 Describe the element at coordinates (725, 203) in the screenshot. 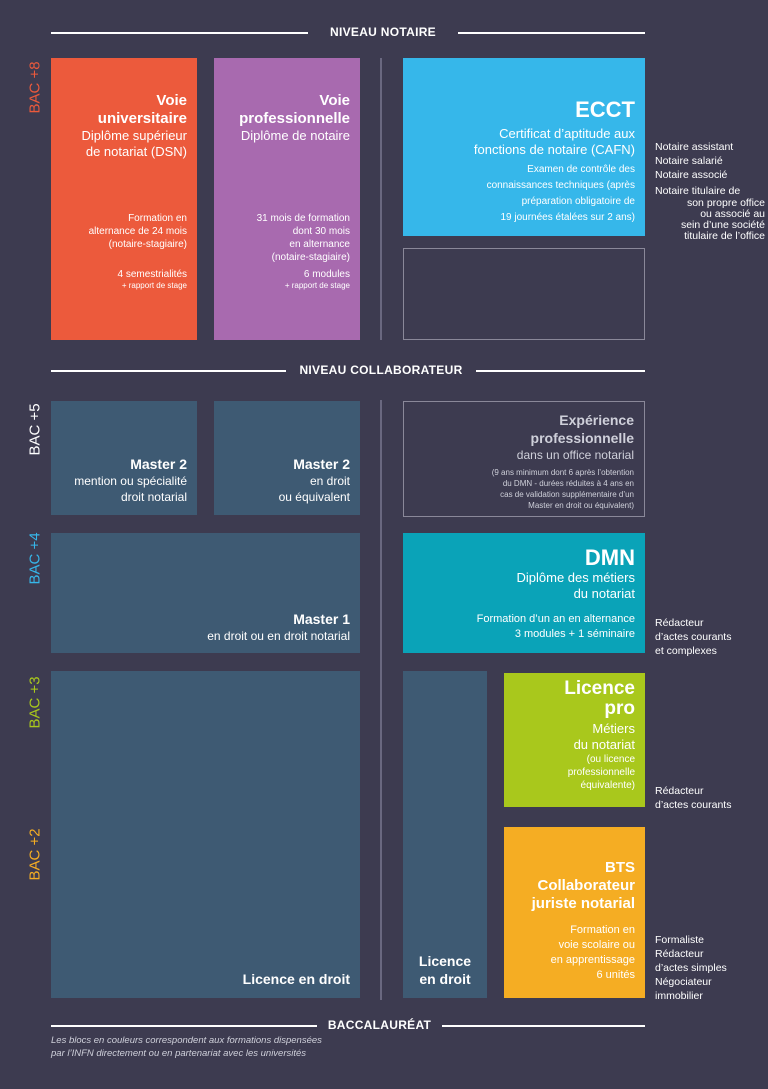

I see `notaire-role-4b: son propre office` at that location.